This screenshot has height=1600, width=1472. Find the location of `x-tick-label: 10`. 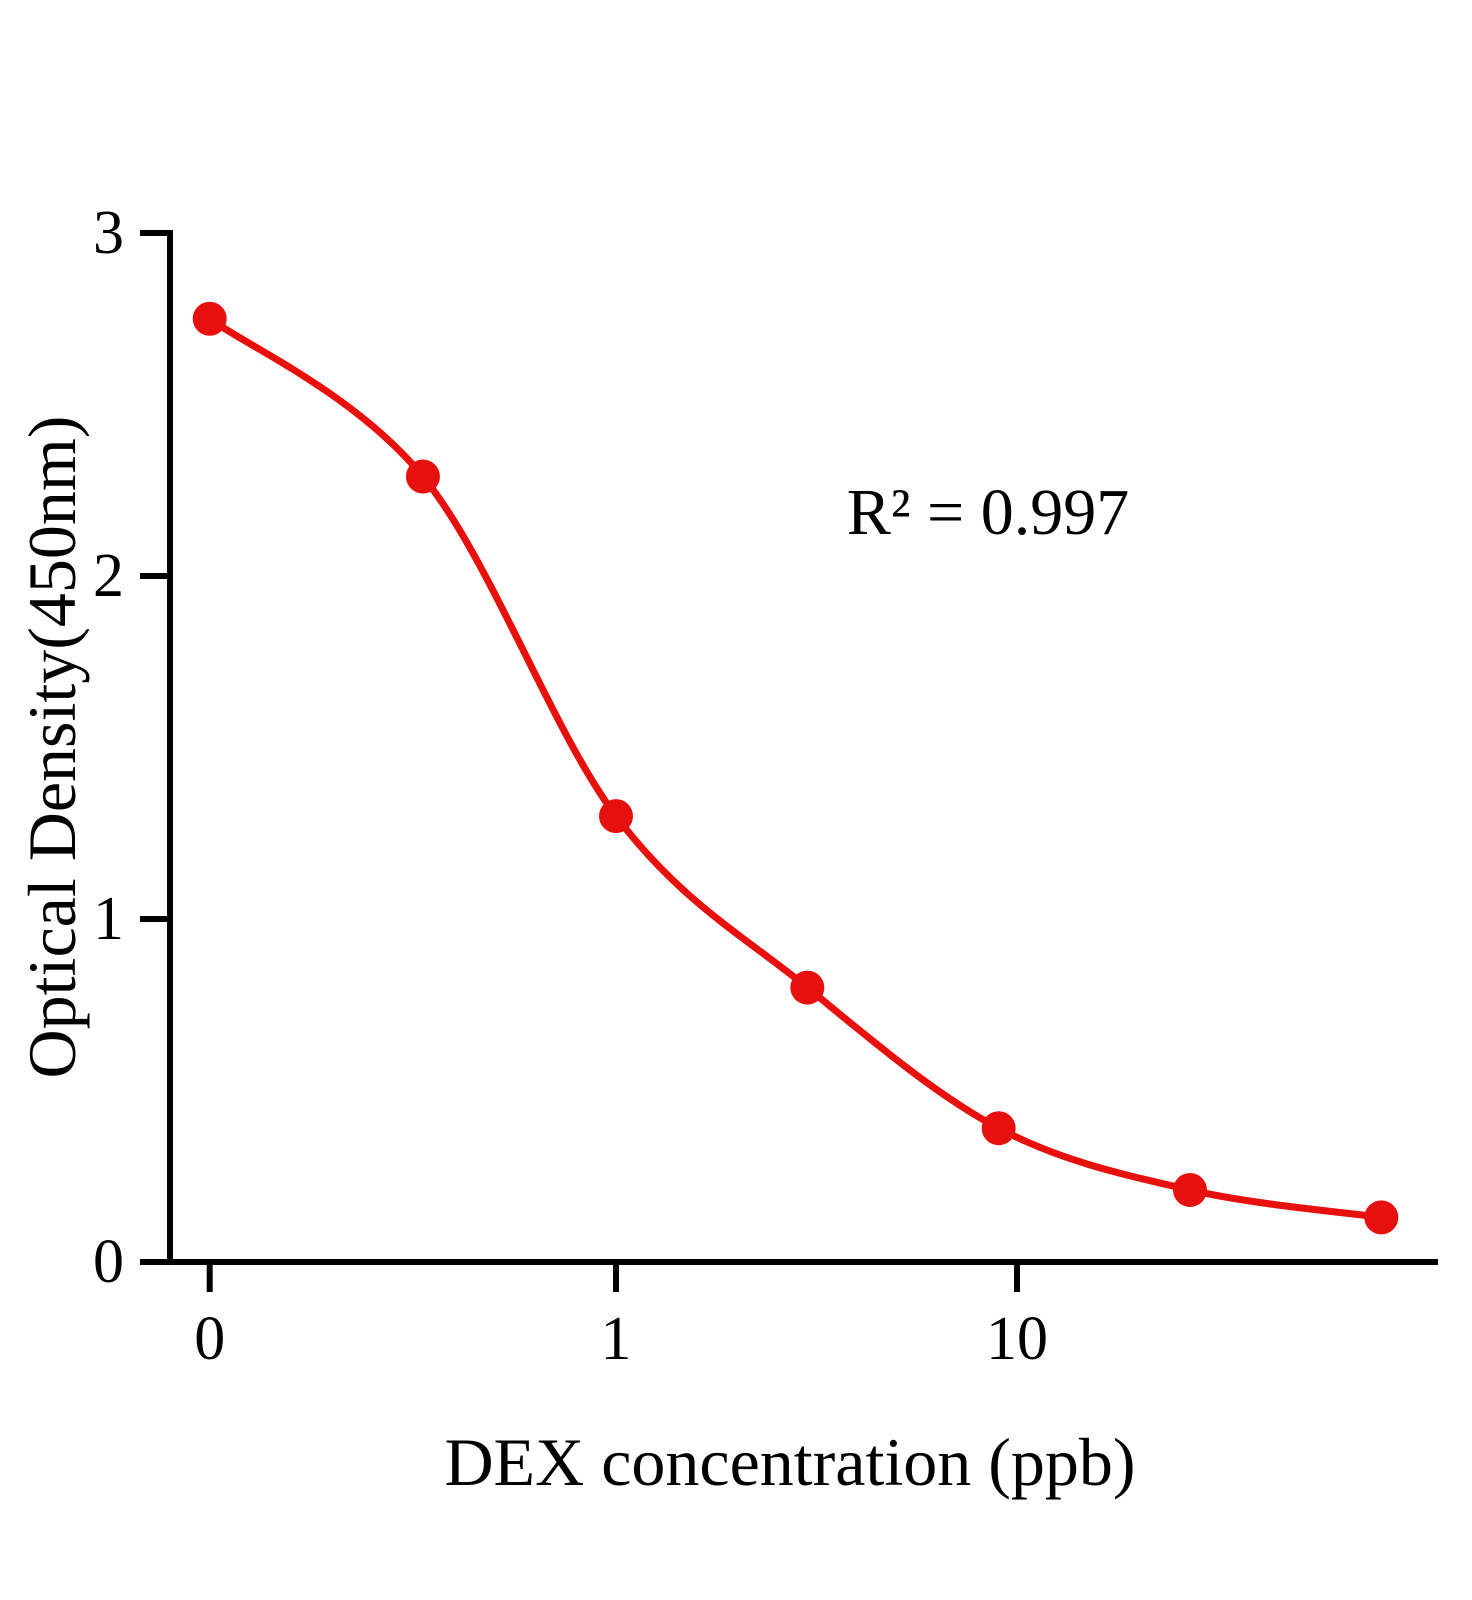

x-tick-label: 10 is located at coordinates (1017, 1339).